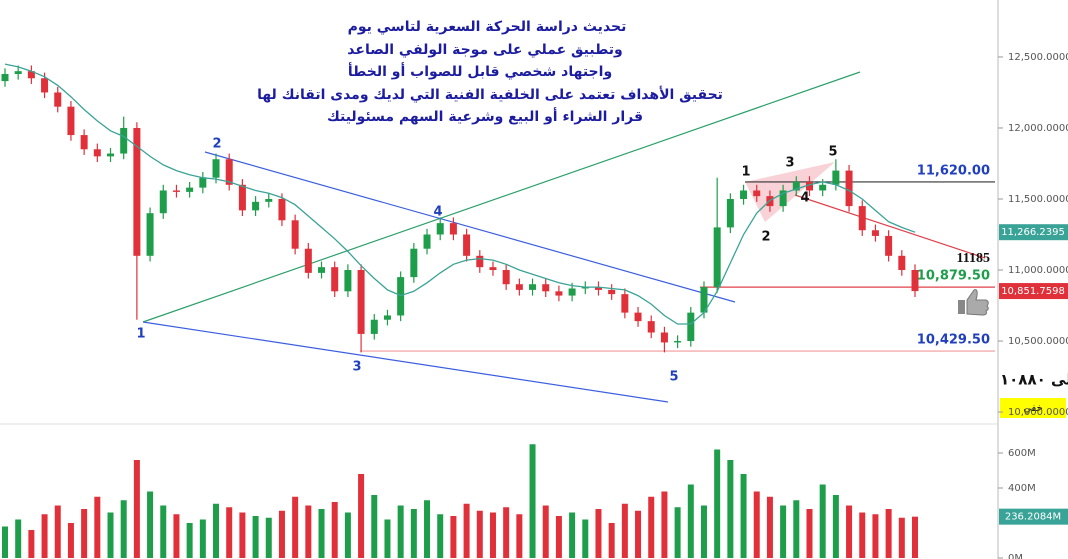 The image size is (1068, 559). I want to click on volume-tick-label: 0M, so click(1015, 556).